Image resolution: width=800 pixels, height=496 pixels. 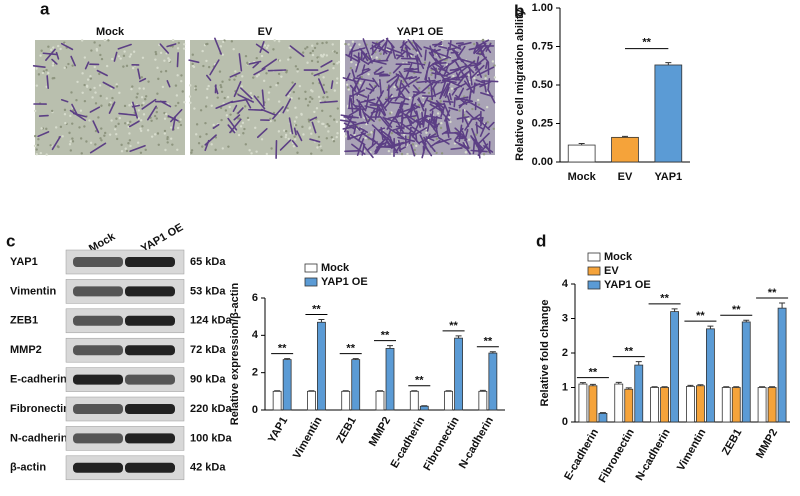 I want to click on size-label: 65 kDa, so click(x=208, y=262).